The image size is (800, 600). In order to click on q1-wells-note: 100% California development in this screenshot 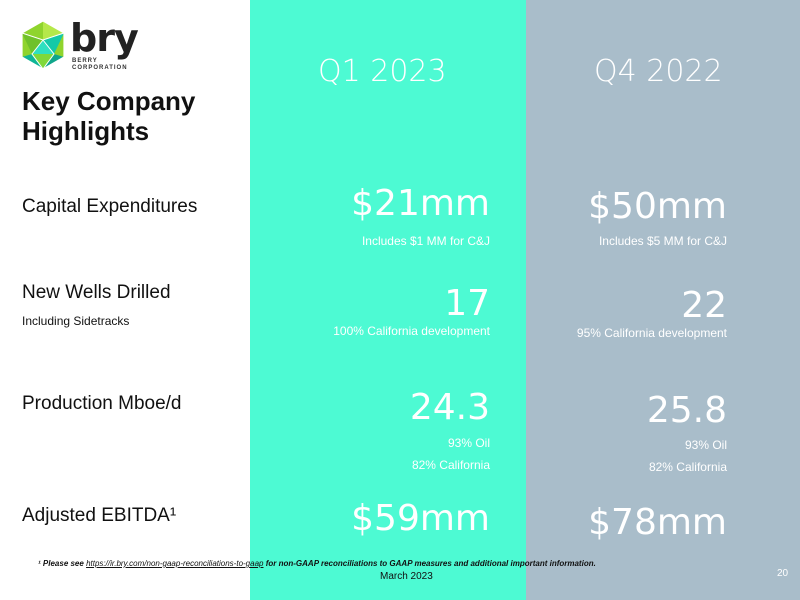, I will do `click(411, 331)`.